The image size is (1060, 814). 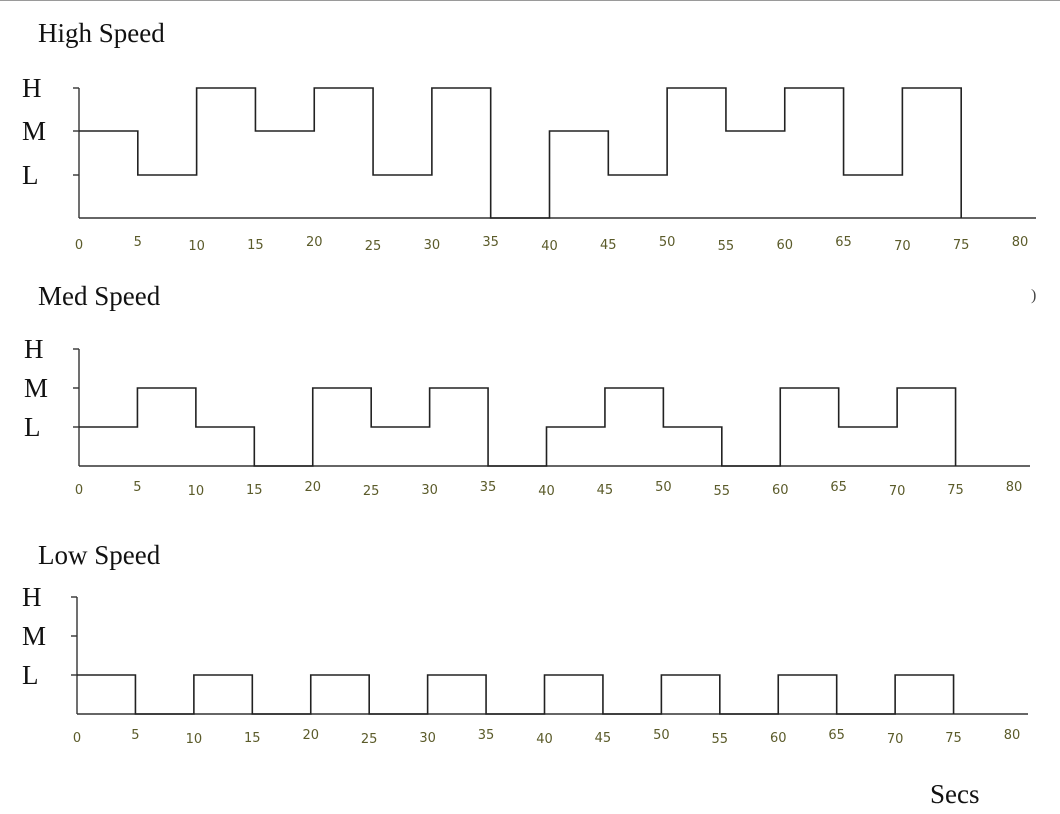 What do you see at coordinates (955, 794) in the screenshot?
I see `x-axis-label: Secs` at bounding box center [955, 794].